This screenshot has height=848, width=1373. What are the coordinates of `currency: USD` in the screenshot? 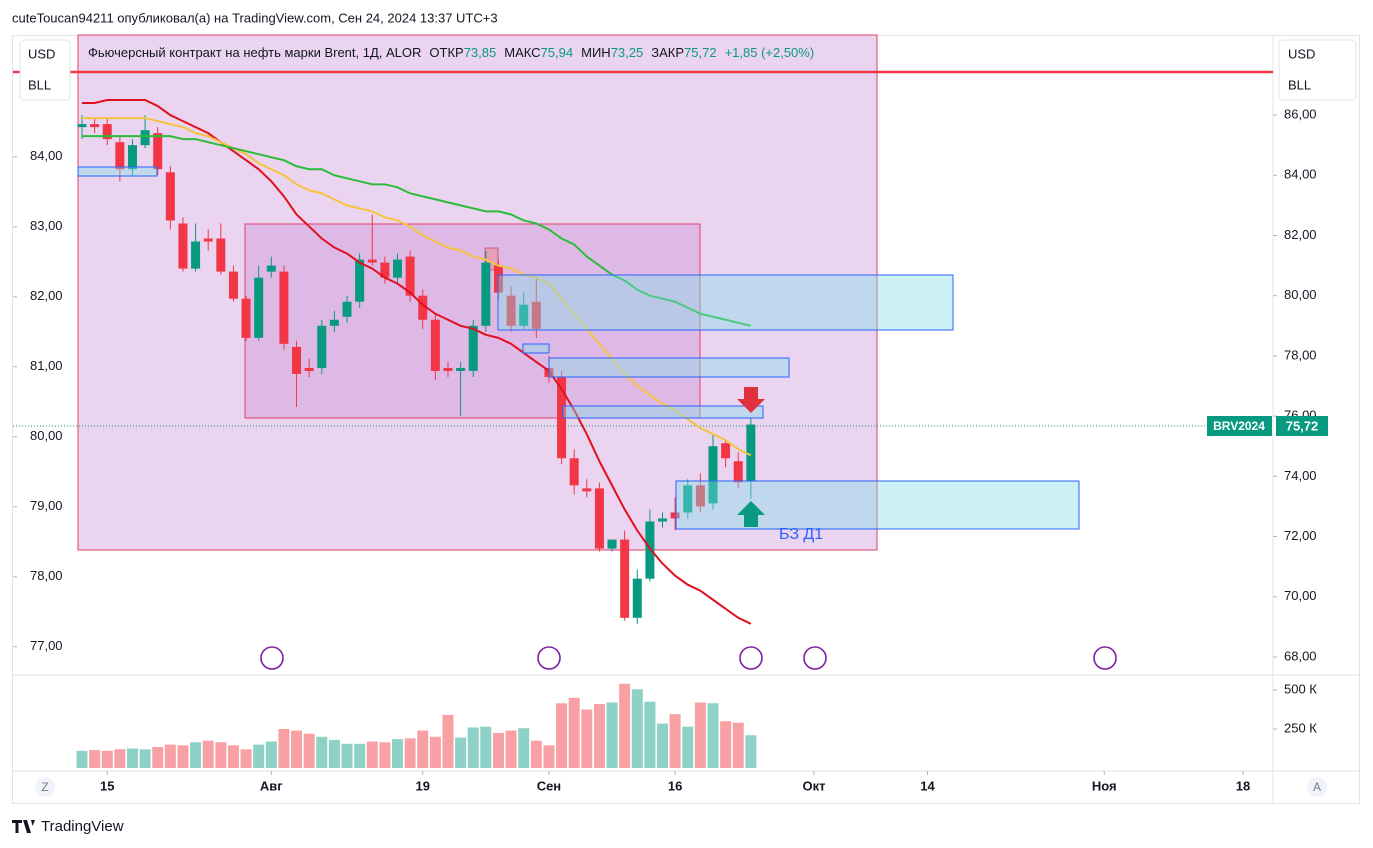 It's located at (1301, 53).